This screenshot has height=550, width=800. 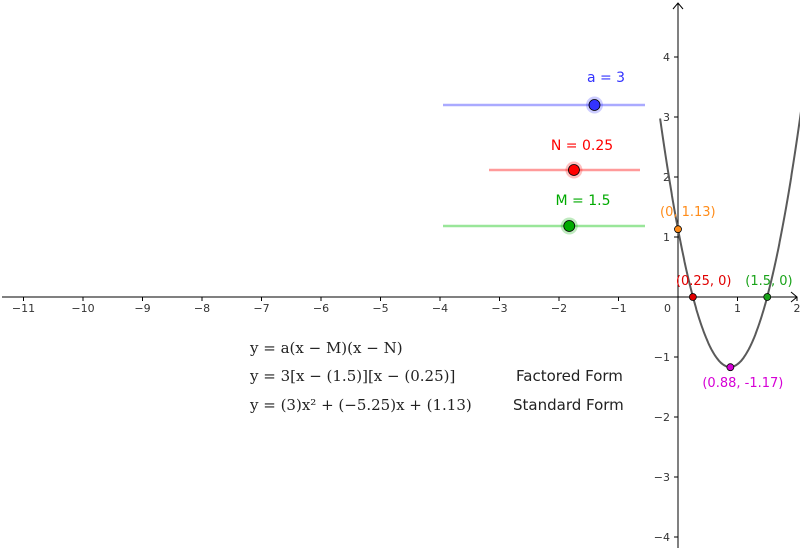 I want to click on y-tick-label: −1, so click(x=662, y=357).